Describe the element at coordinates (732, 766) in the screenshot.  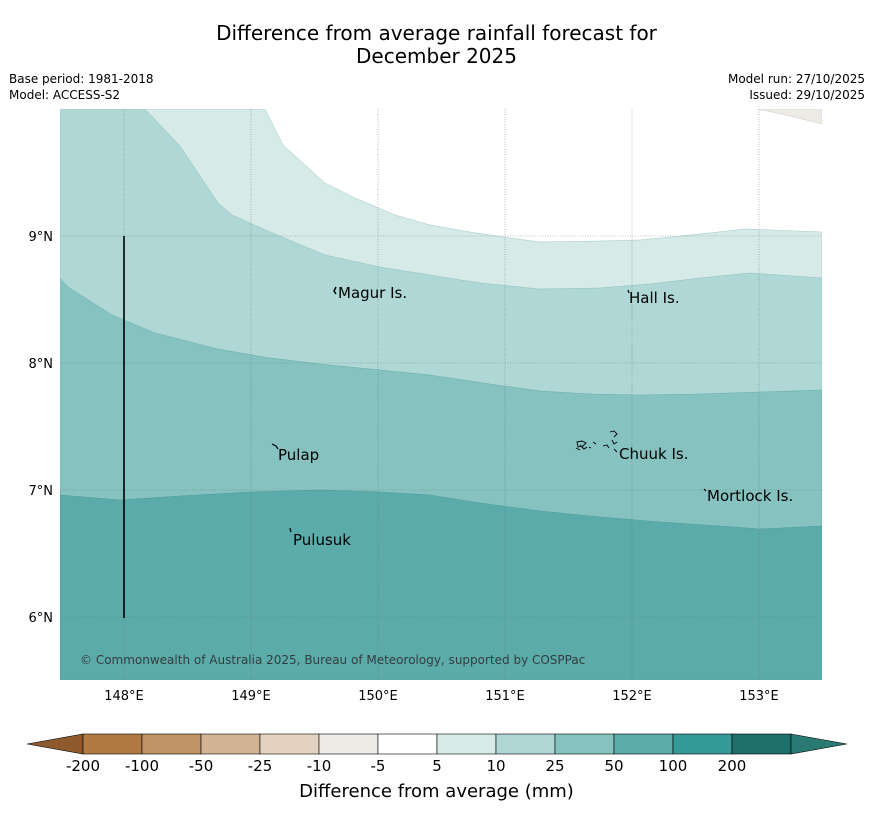
I see `colorbar-tick-label: 200` at that location.